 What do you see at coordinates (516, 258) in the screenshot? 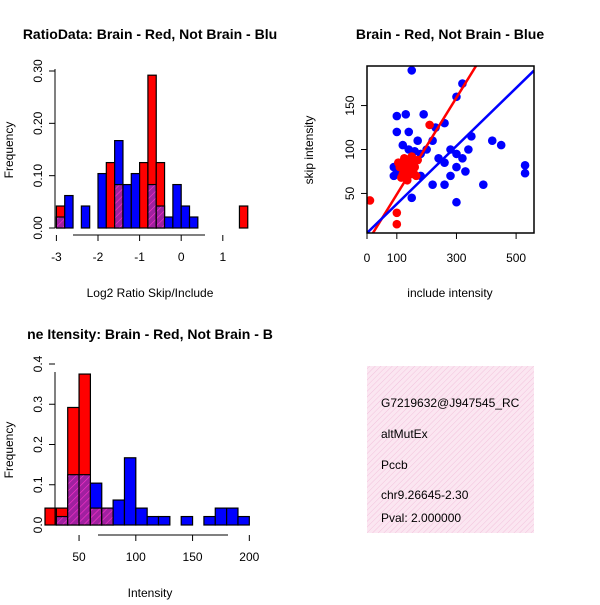
I see `x-tick-label: 500` at bounding box center [516, 258].